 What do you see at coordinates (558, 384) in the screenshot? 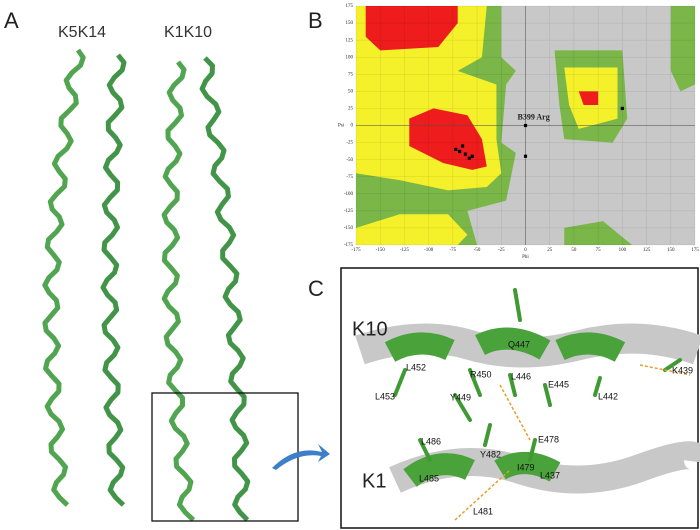
I see `residue-label: E445` at bounding box center [558, 384].